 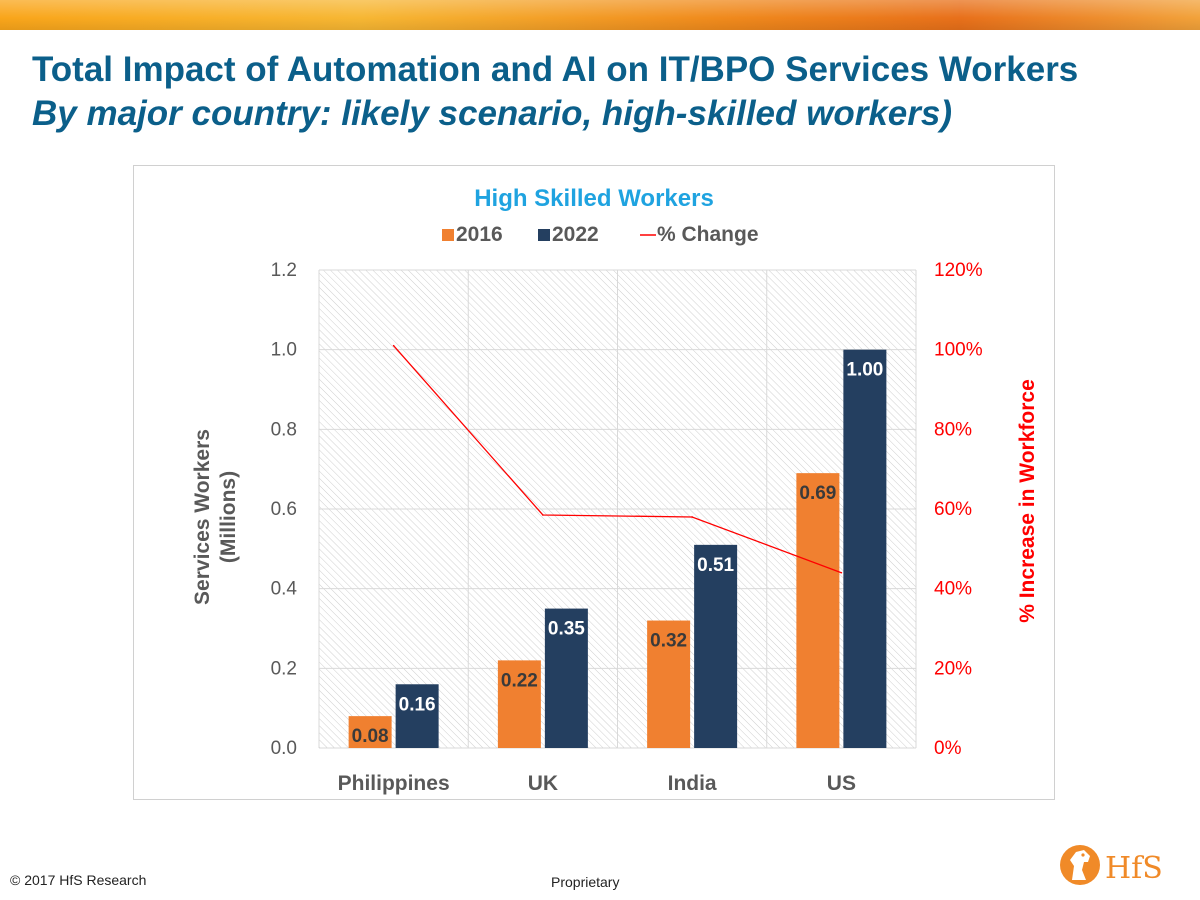 What do you see at coordinates (841, 783) in the screenshot?
I see `x-tick-label: US` at bounding box center [841, 783].